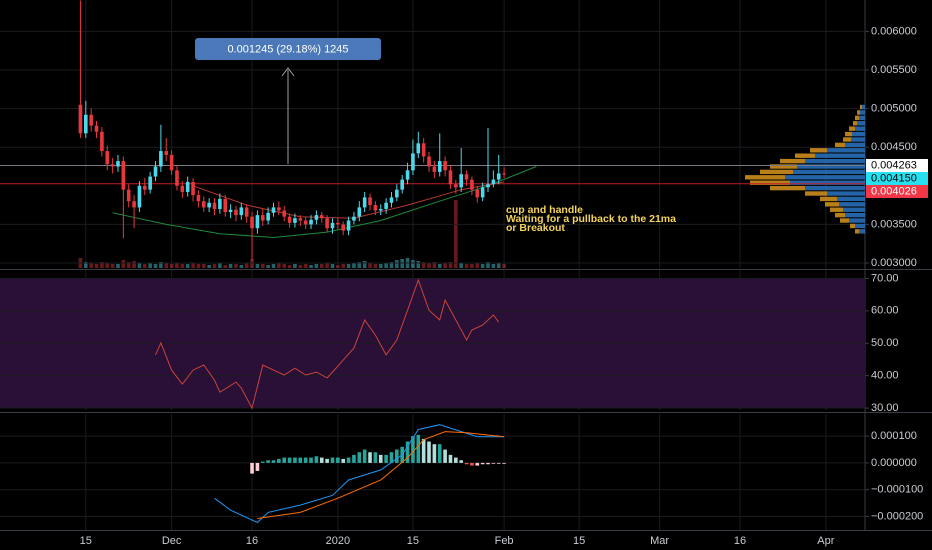 The width and height of the screenshot is (932, 550). I want to click on y-tick-label: 70.00, so click(885, 278).